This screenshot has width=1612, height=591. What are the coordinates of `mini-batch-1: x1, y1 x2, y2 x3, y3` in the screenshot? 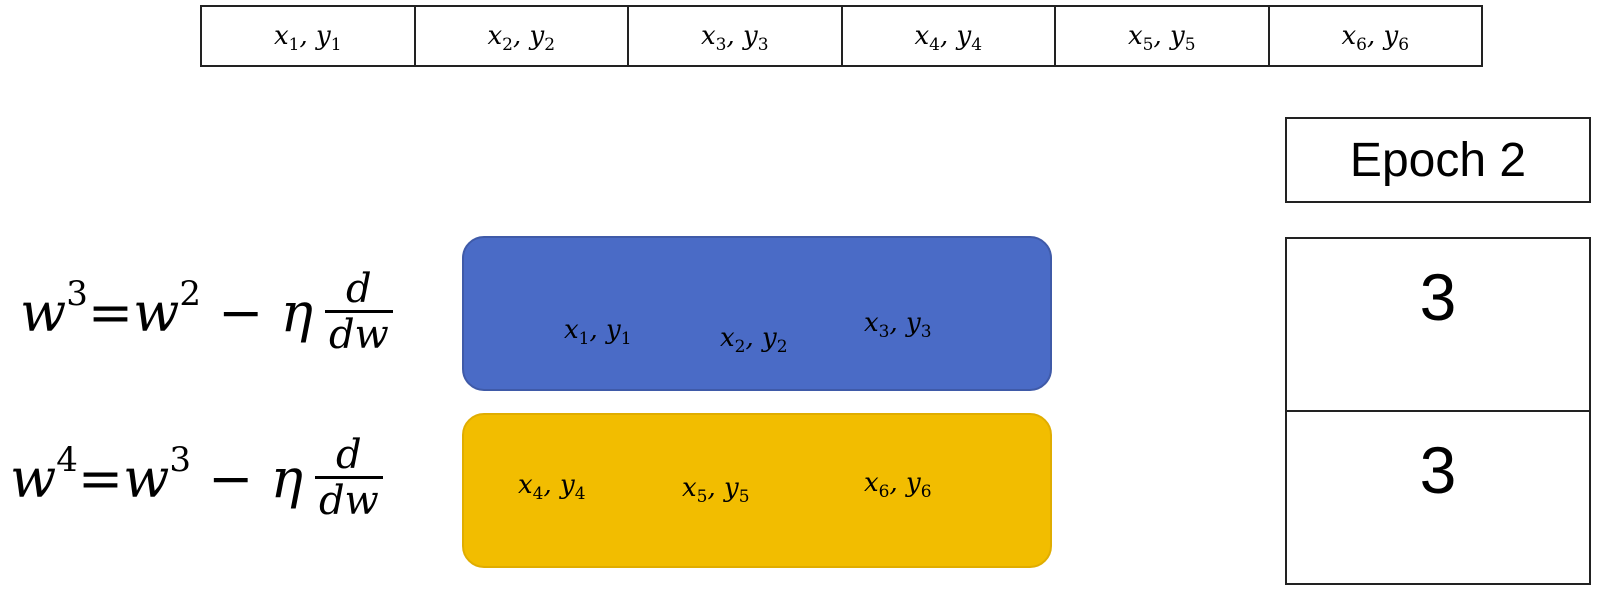 It's located at (757, 313).